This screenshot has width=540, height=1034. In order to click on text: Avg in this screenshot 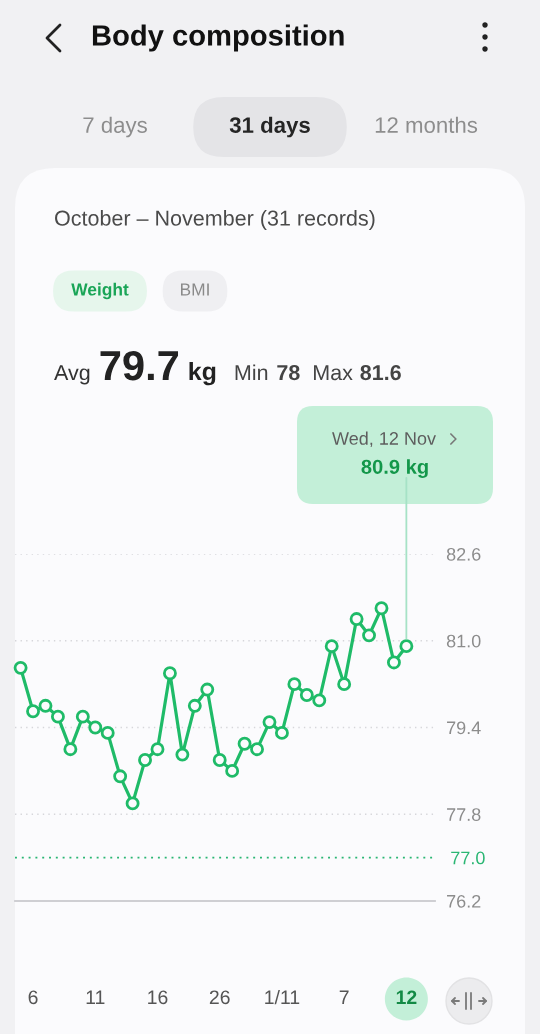, I will do `click(72, 375)`.